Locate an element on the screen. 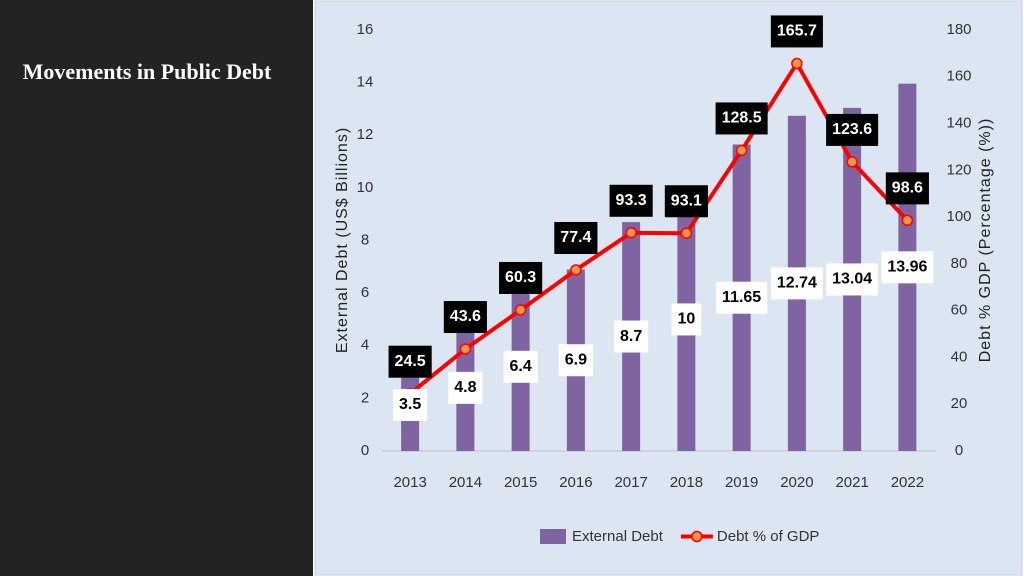  y-tick-label: 12 is located at coordinates (365, 134).